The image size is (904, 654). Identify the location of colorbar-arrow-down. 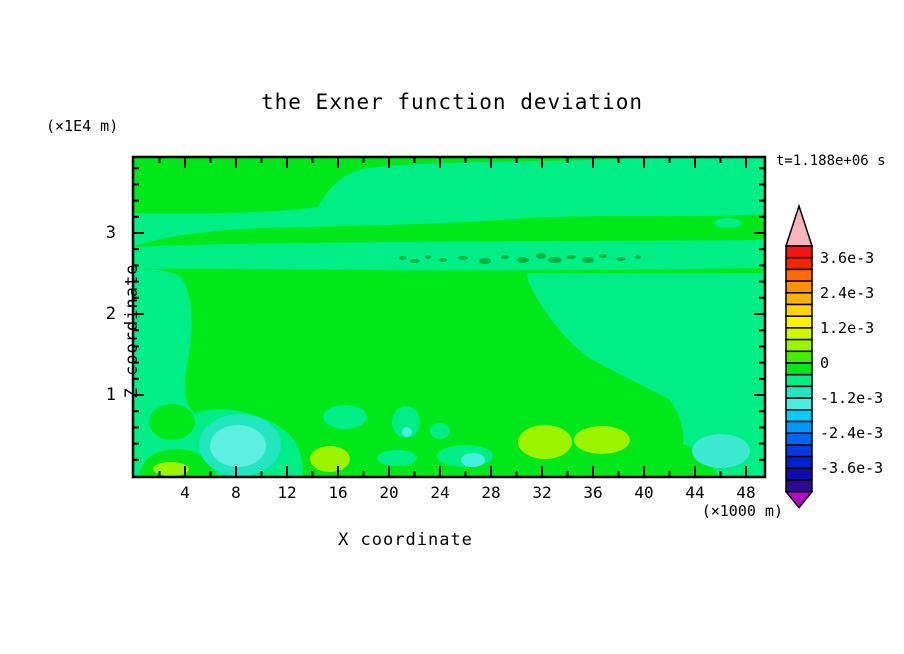
(799, 499).